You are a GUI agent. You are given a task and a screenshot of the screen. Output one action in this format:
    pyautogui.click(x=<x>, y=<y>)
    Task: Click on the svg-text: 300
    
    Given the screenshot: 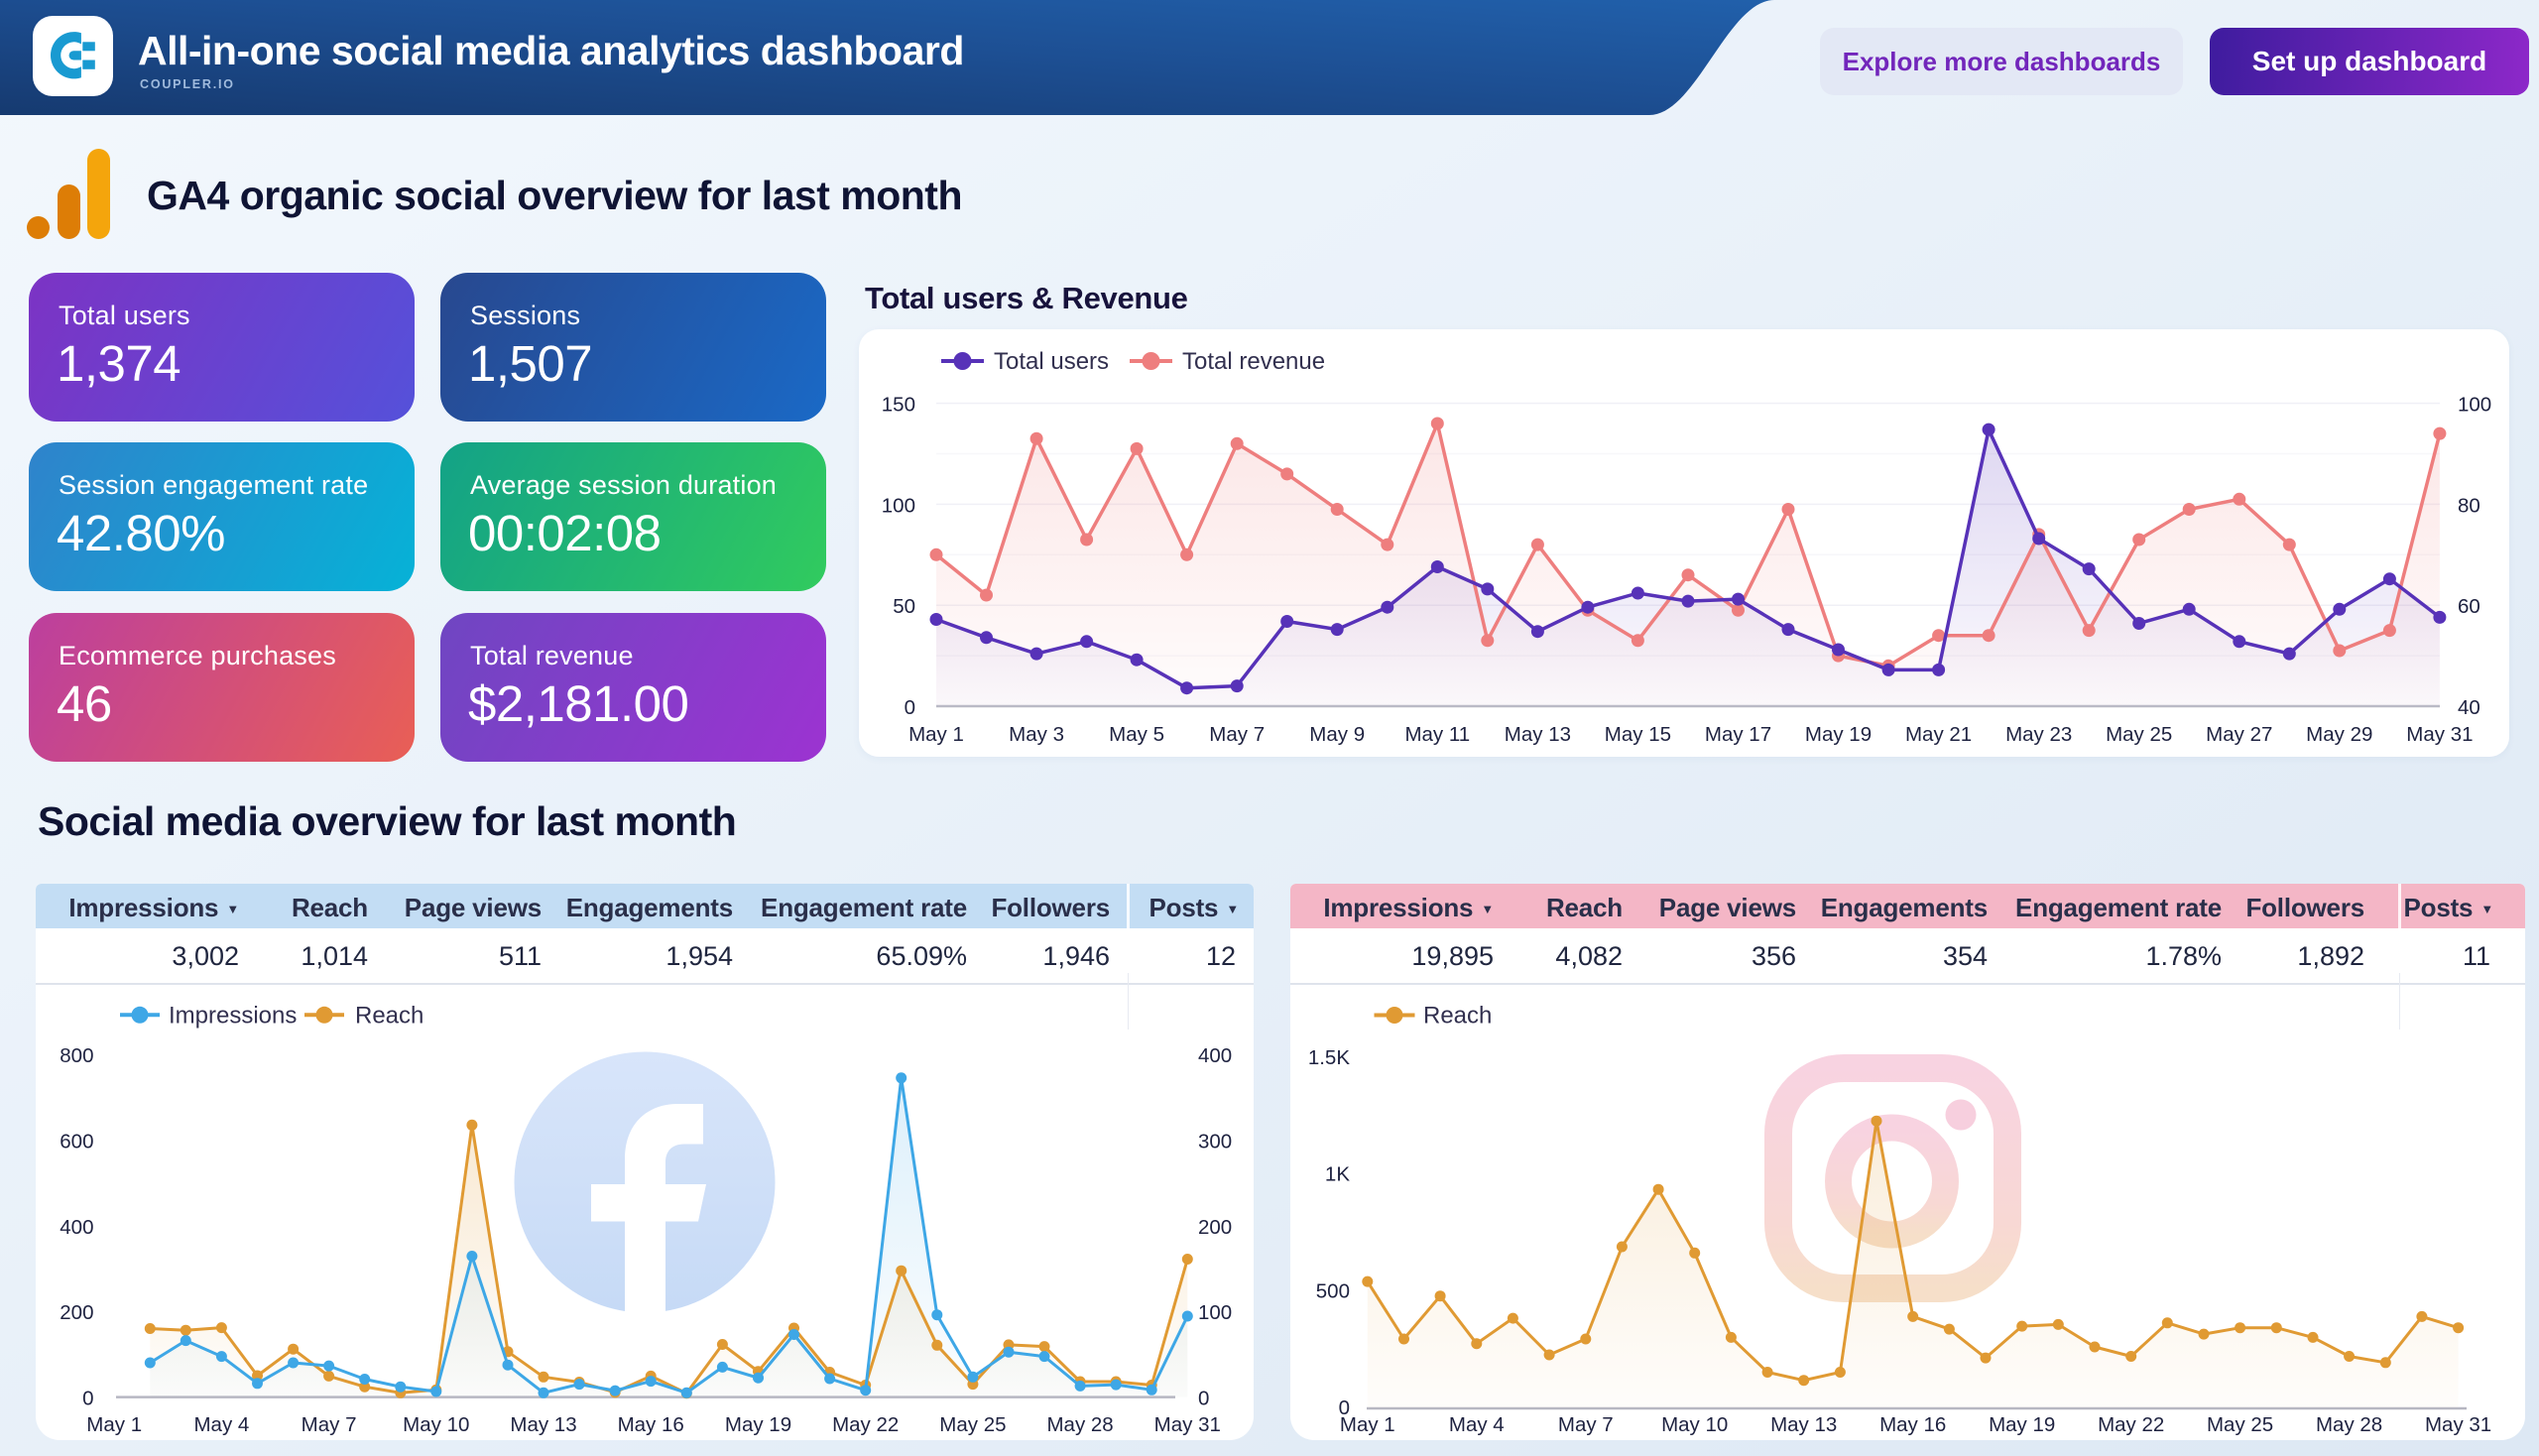 What is the action you would take?
    pyautogui.click(x=1215, y=1141)
    